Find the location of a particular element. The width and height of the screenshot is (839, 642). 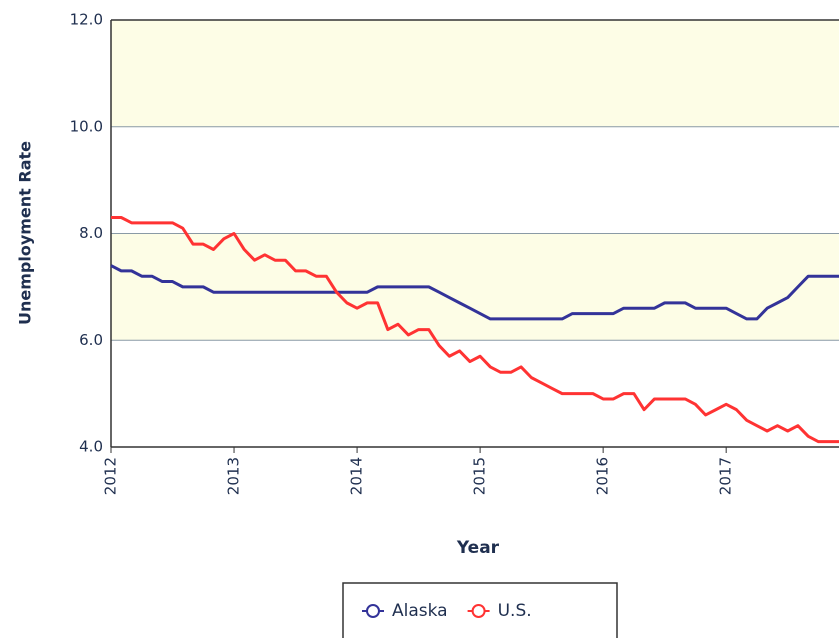

y-tick-label: 10.0 is located at coordinates (86, 126).